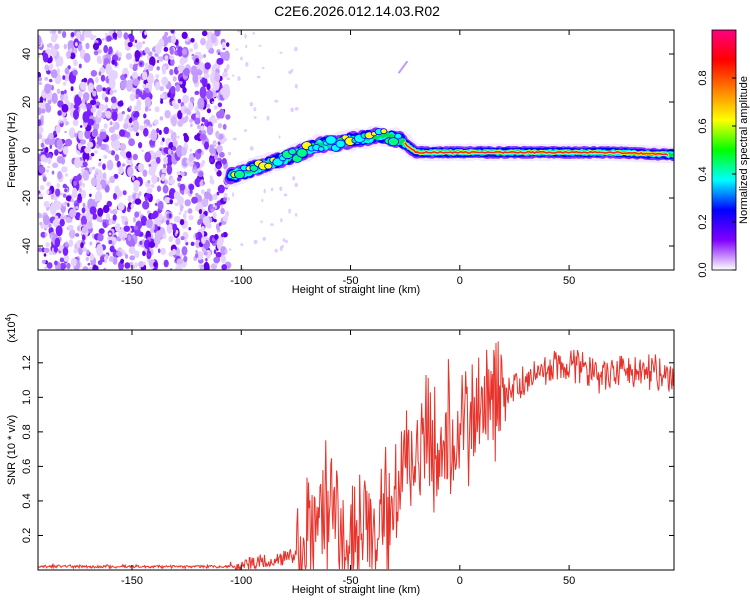  I want to click on y-tick-label: 0.2, so click(27, 535).